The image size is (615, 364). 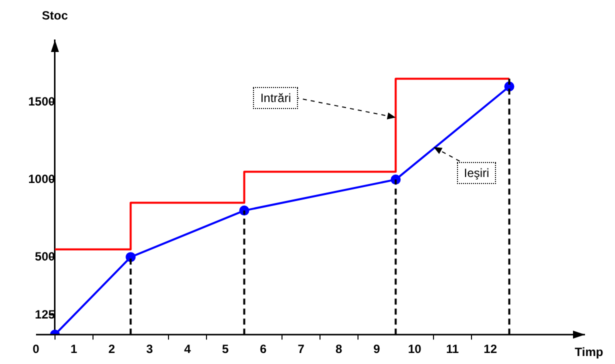 What do you see at coordinates (339, 349) in the screenshot?
I see `x-tick-label: 8` at bounding box center [339, 349].